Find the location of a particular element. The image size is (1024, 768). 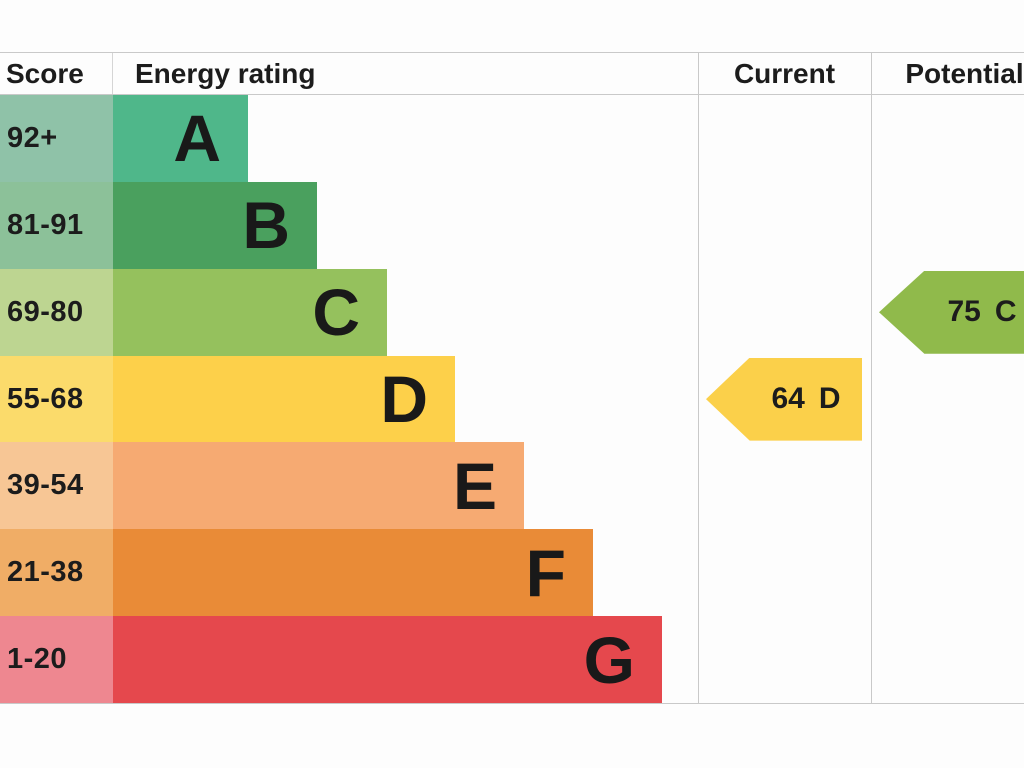

current-rating-arrow: 64 D is located at coordinates (784, 399).